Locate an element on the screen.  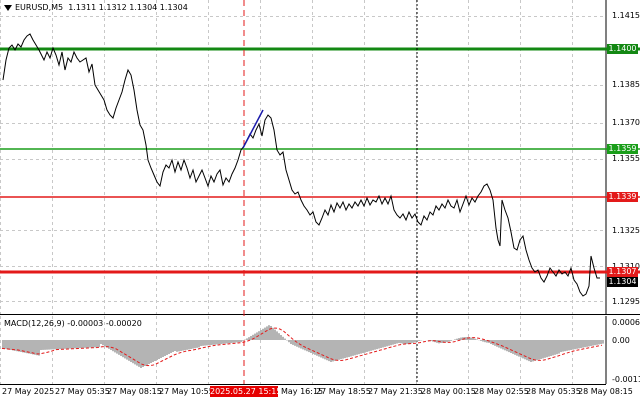
dropdown-triangle-icon is located at coordinates (8, 7).